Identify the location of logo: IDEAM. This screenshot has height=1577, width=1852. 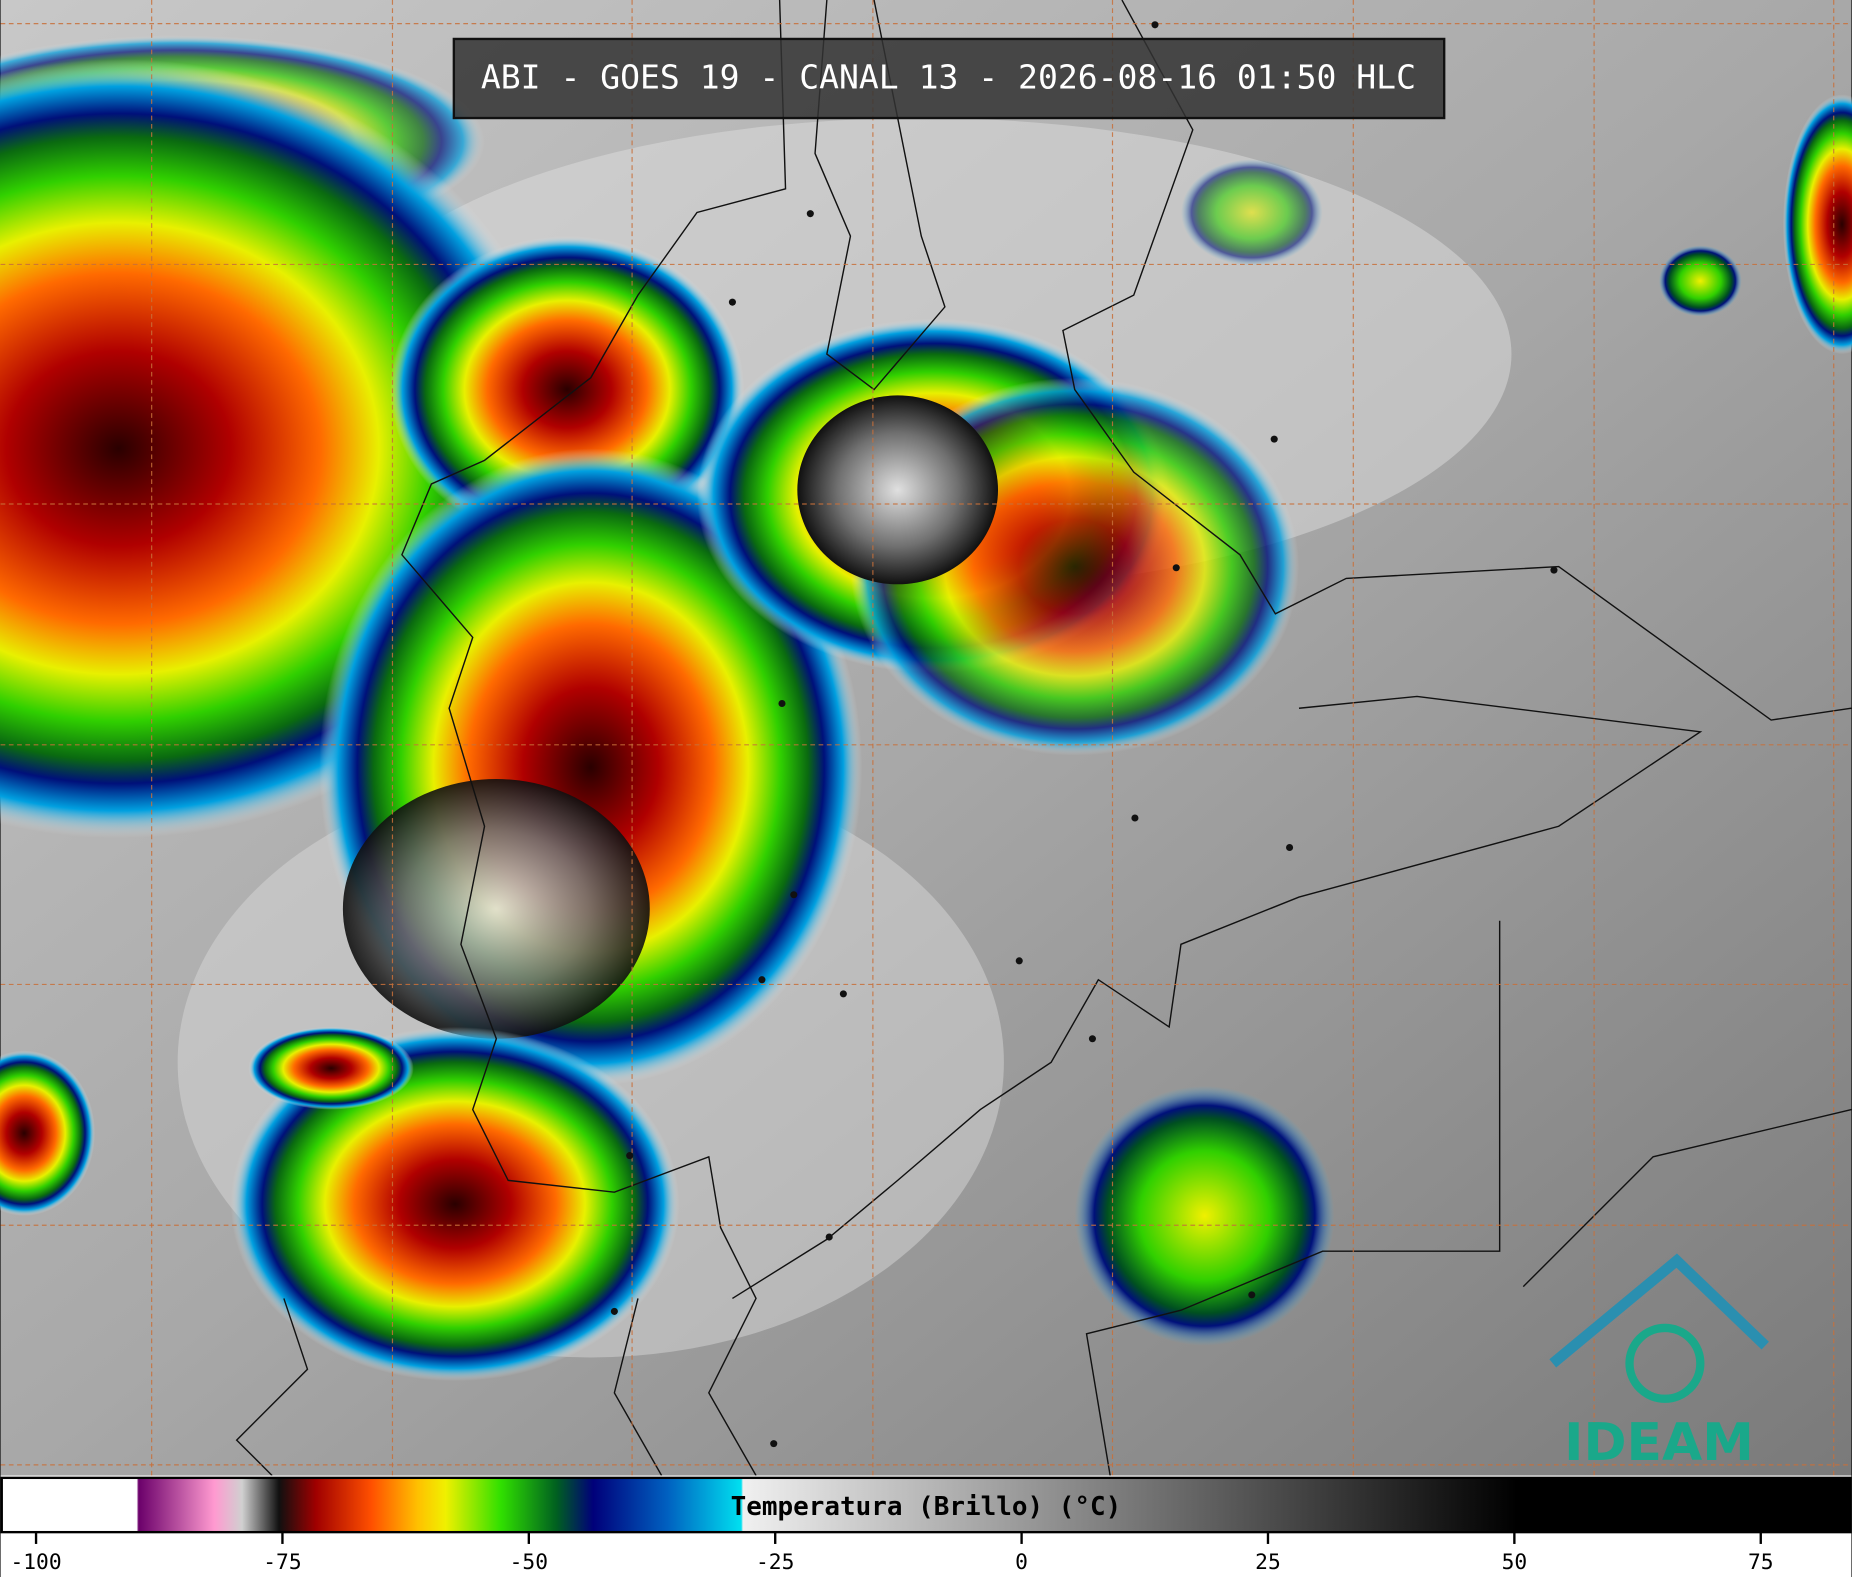
(1659, 1363).